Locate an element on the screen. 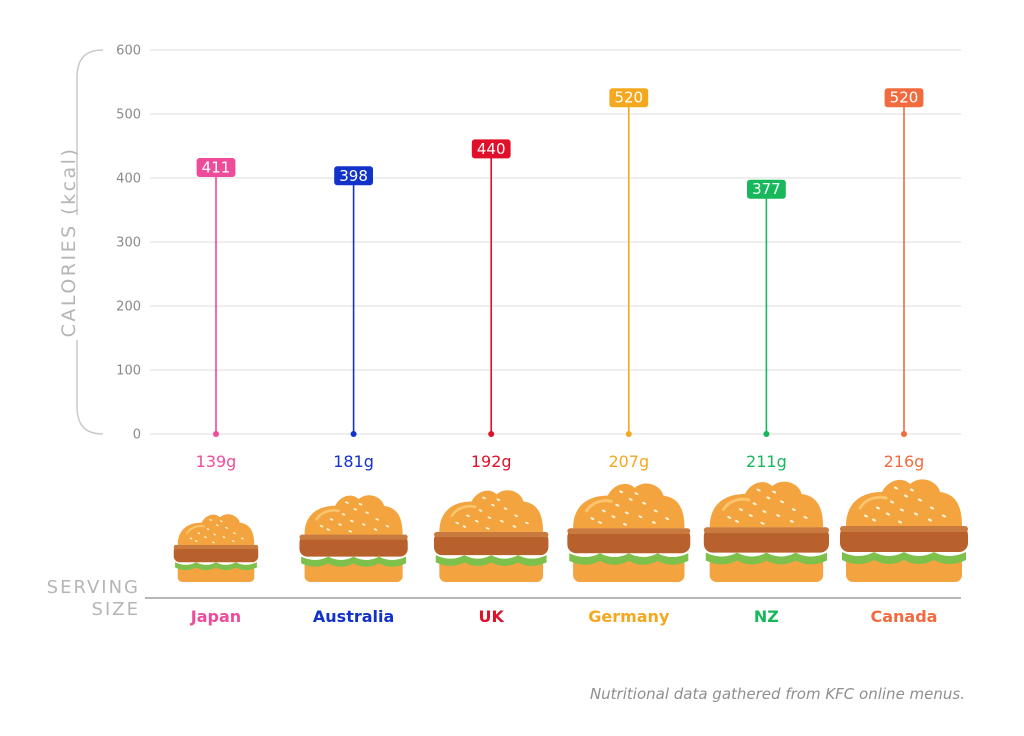 The height and width of the screenshot is (736, 1024). y-axis-bracket is located at coordinates (90, 387).